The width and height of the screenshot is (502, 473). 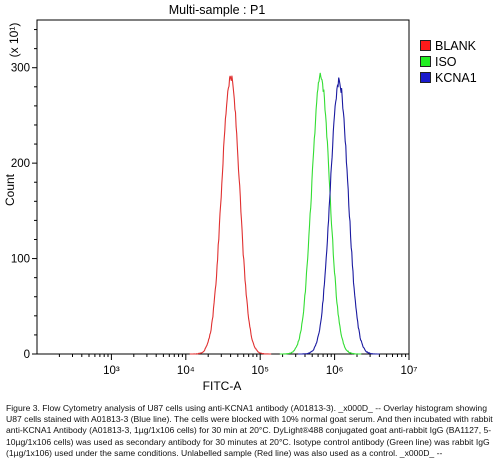 I want to click on chart-title: Multi-sample : P1, so click(x=217, y=10).